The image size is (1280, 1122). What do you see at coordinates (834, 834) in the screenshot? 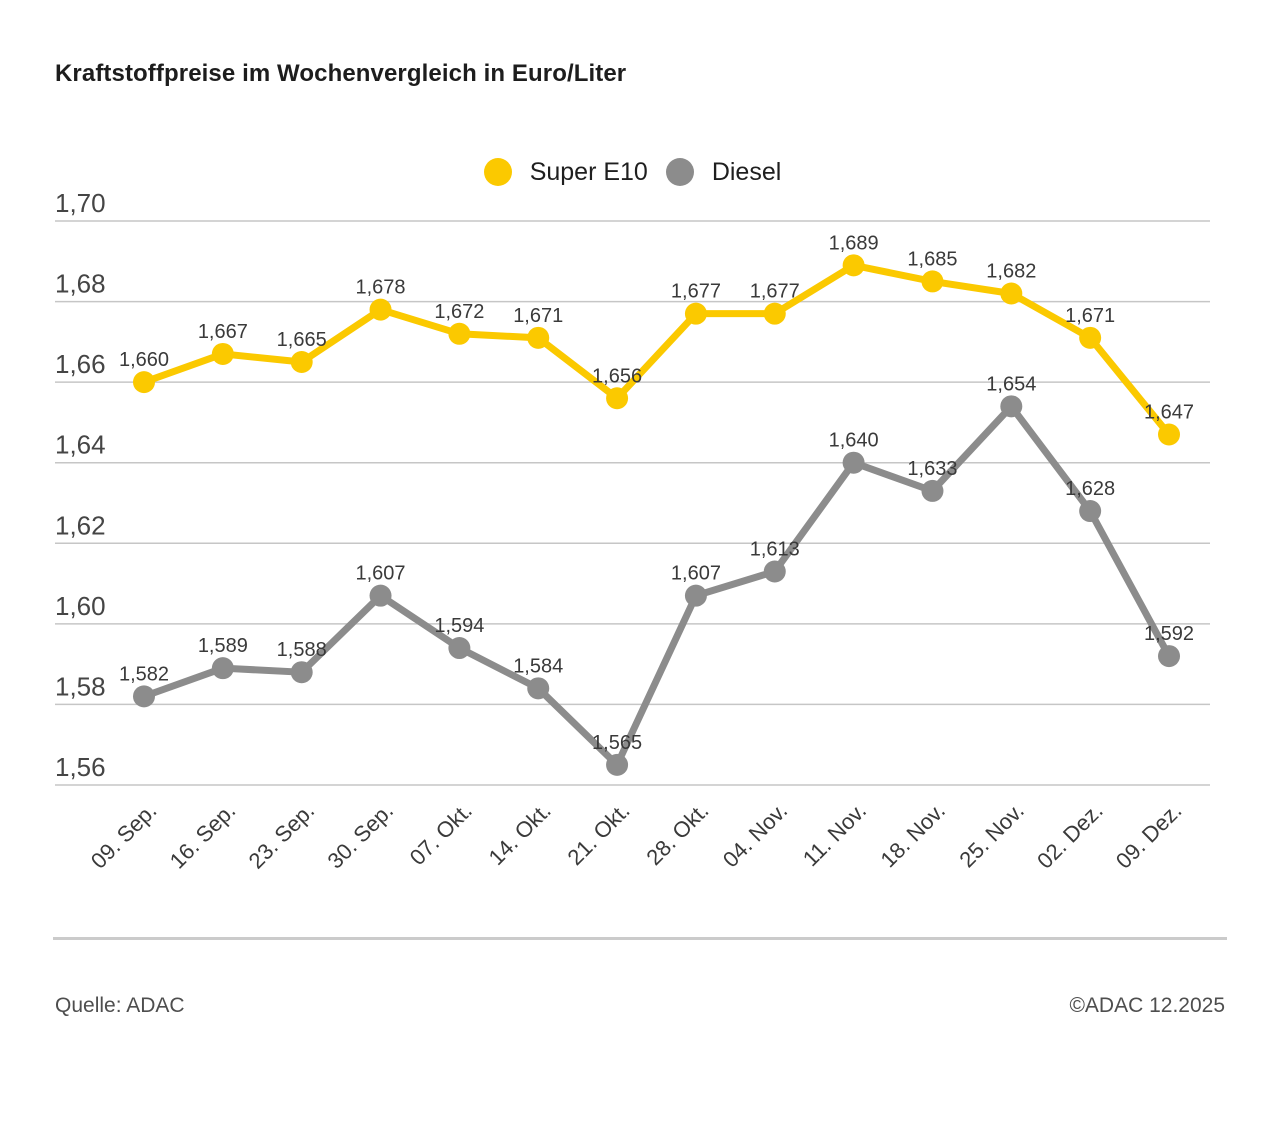
I see `x-tick-label: 11. Nov.` at bounding box center [834, 834].